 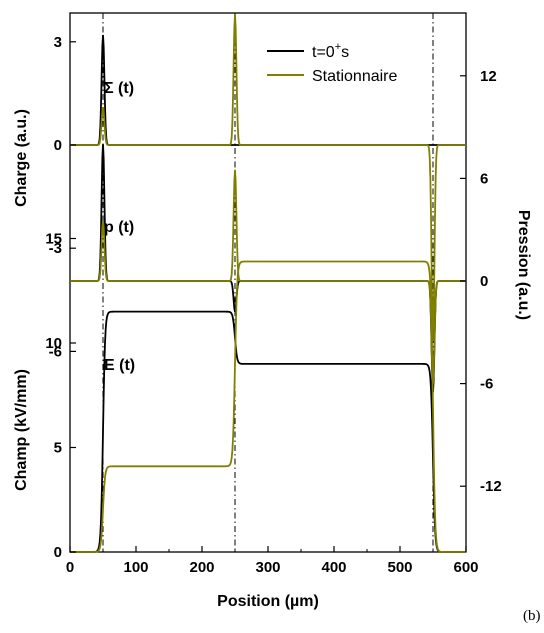 I want to click on pressure-tick-label-4: -12, so click(x=491, y=486).